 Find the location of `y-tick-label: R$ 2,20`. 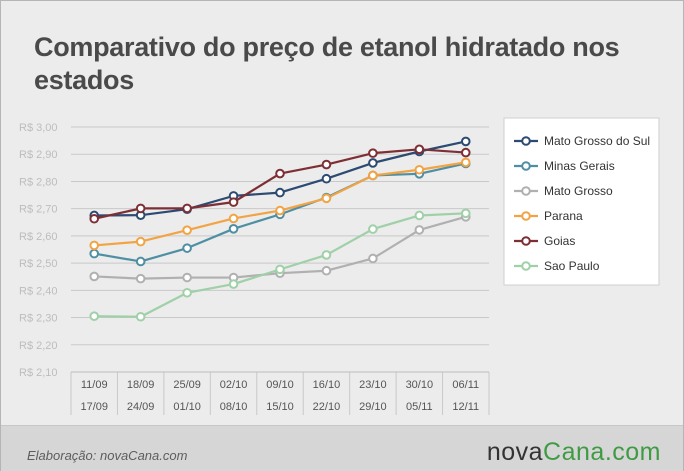

y-tick-label: R$ 2,20 is located at coordinates (38, 346).